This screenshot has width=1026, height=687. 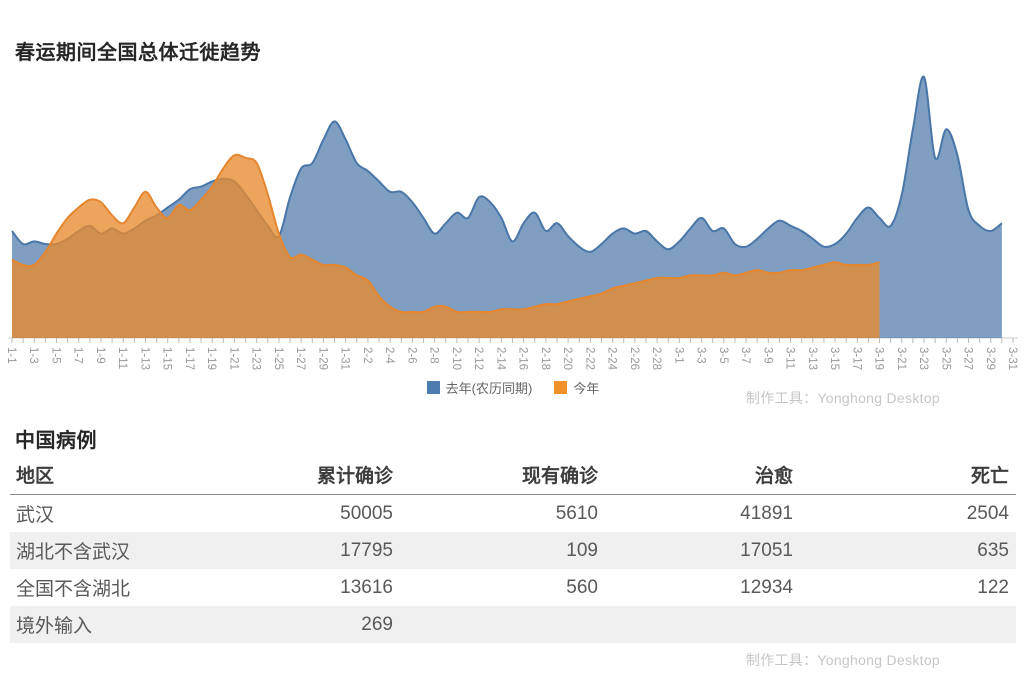 I want to click on x-tick-label: 1-15, so click(x=167, y=358).